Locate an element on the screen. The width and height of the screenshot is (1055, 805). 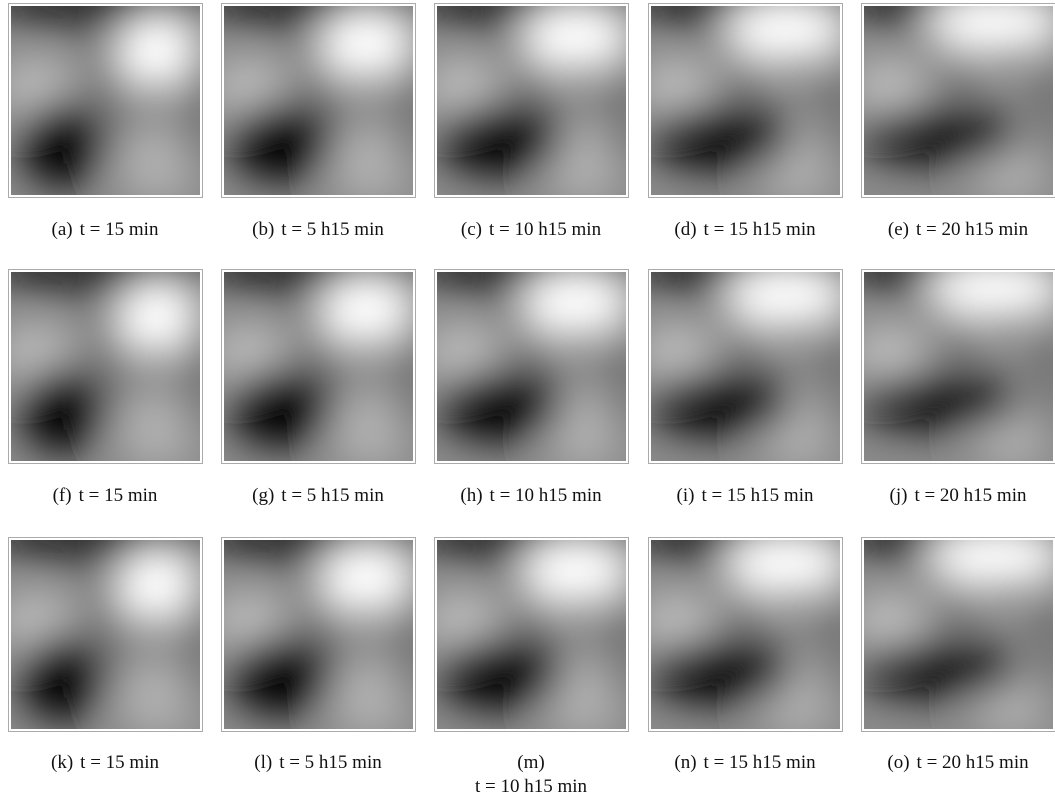
panel-caption: (d) t = 15 h15 min is located at coordinates (745, 230).